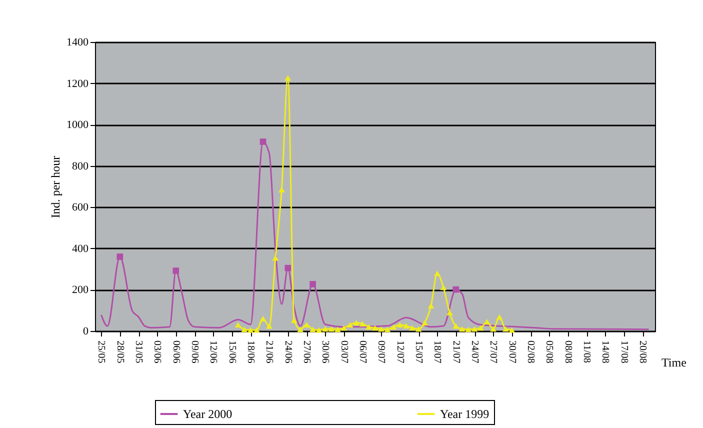  I want to click on x-tick-label: 09/06, so click(194, 352).